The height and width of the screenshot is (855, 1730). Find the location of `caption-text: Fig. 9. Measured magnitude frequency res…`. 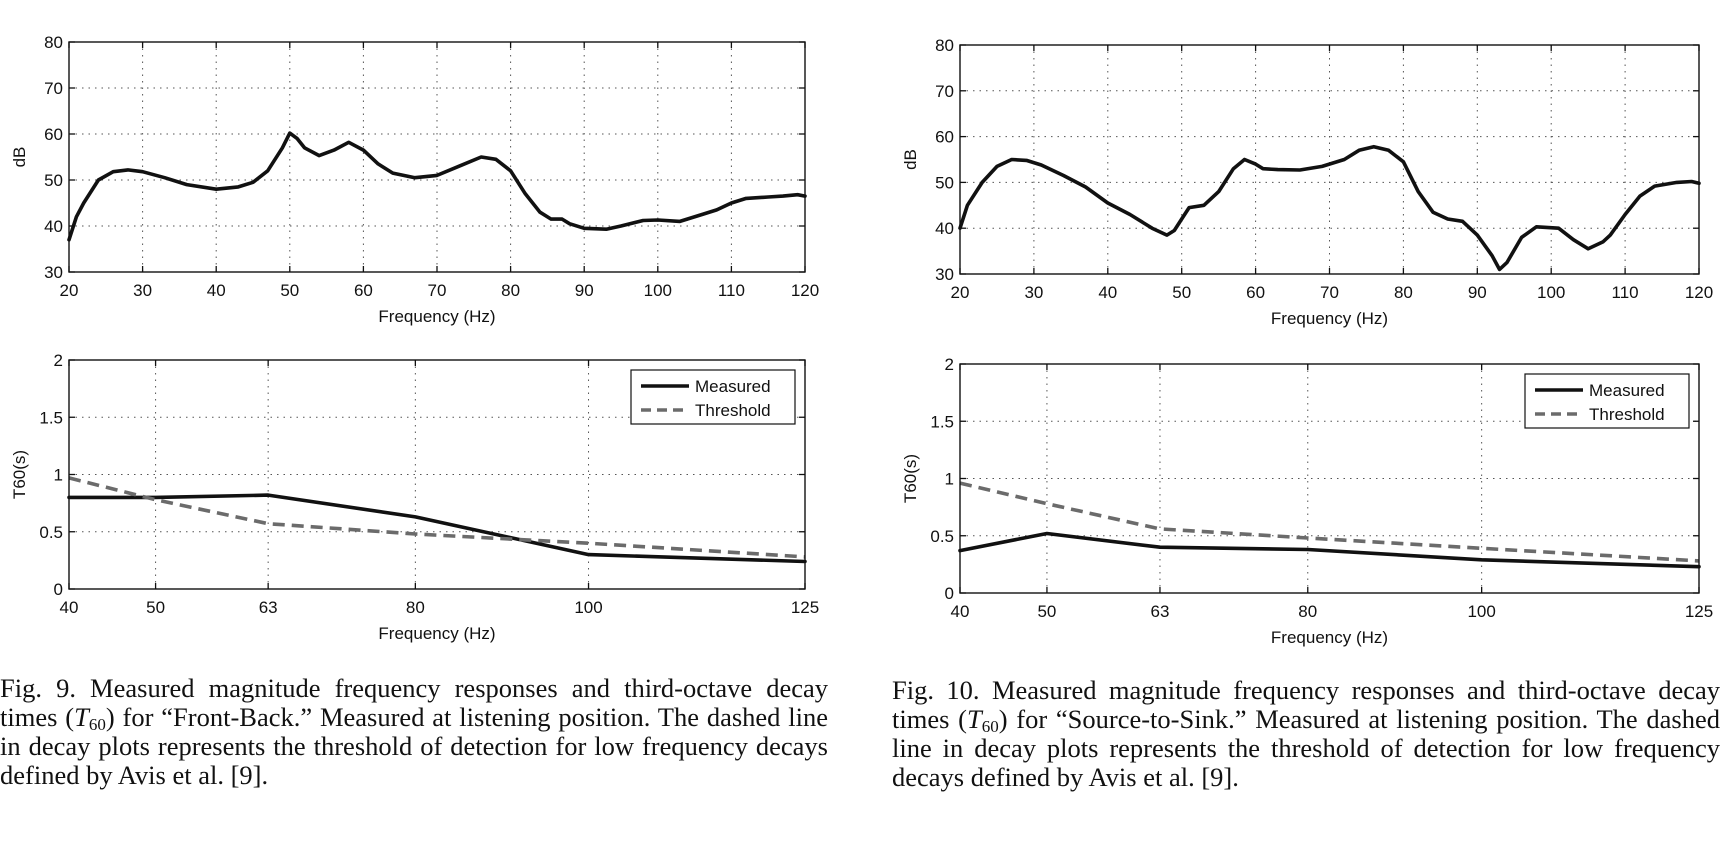

caption-text: Fig. 9. Measured magnitude frequency res… is located at coordinates (414, 702).